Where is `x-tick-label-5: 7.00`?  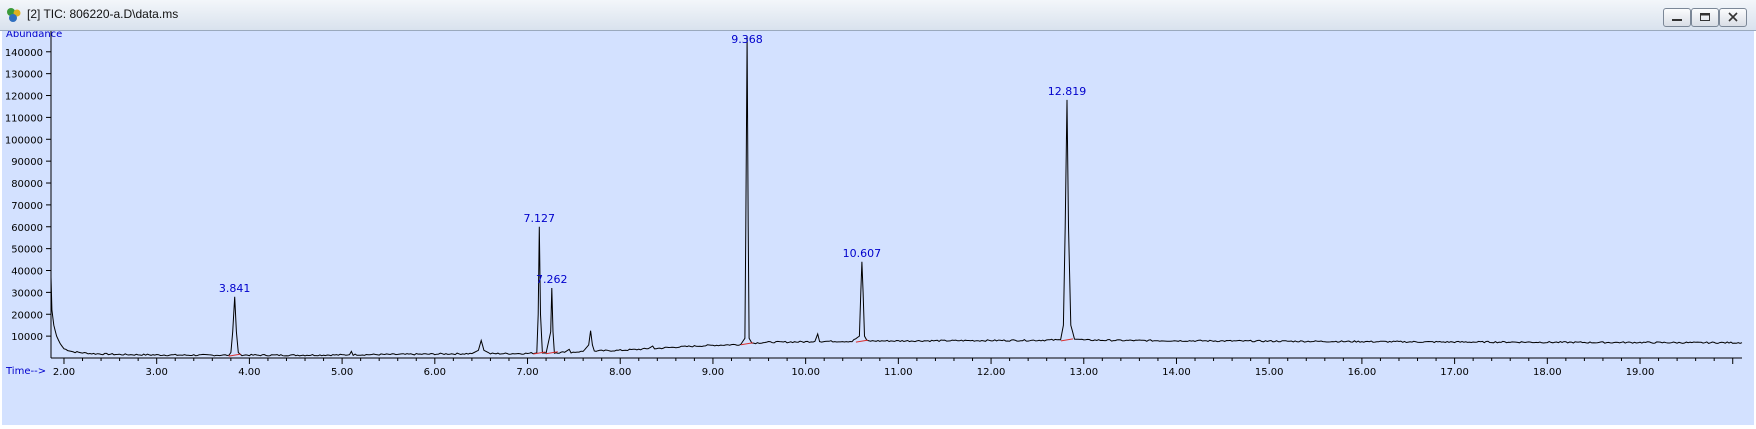 x-tick-label-5: 7.00 is located at coordinates (527, 372).